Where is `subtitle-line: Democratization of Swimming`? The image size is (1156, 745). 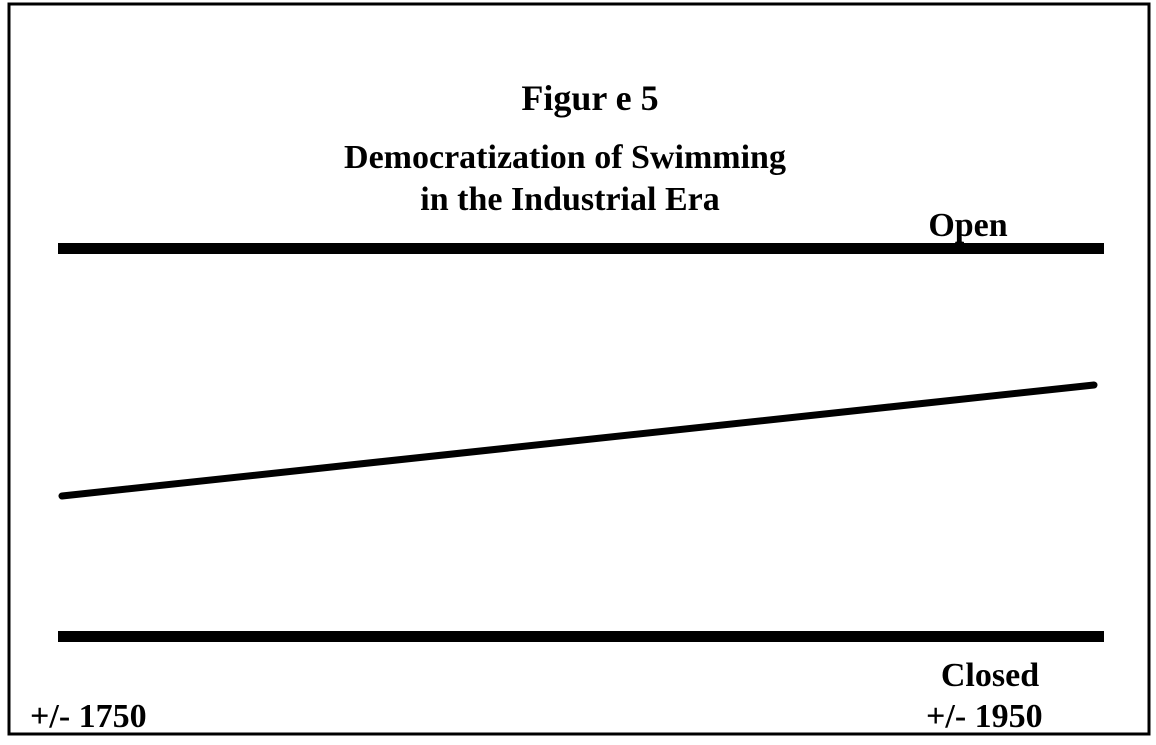
subtitle-line: Democratization of Swimming is located at coordinates (565, 157).